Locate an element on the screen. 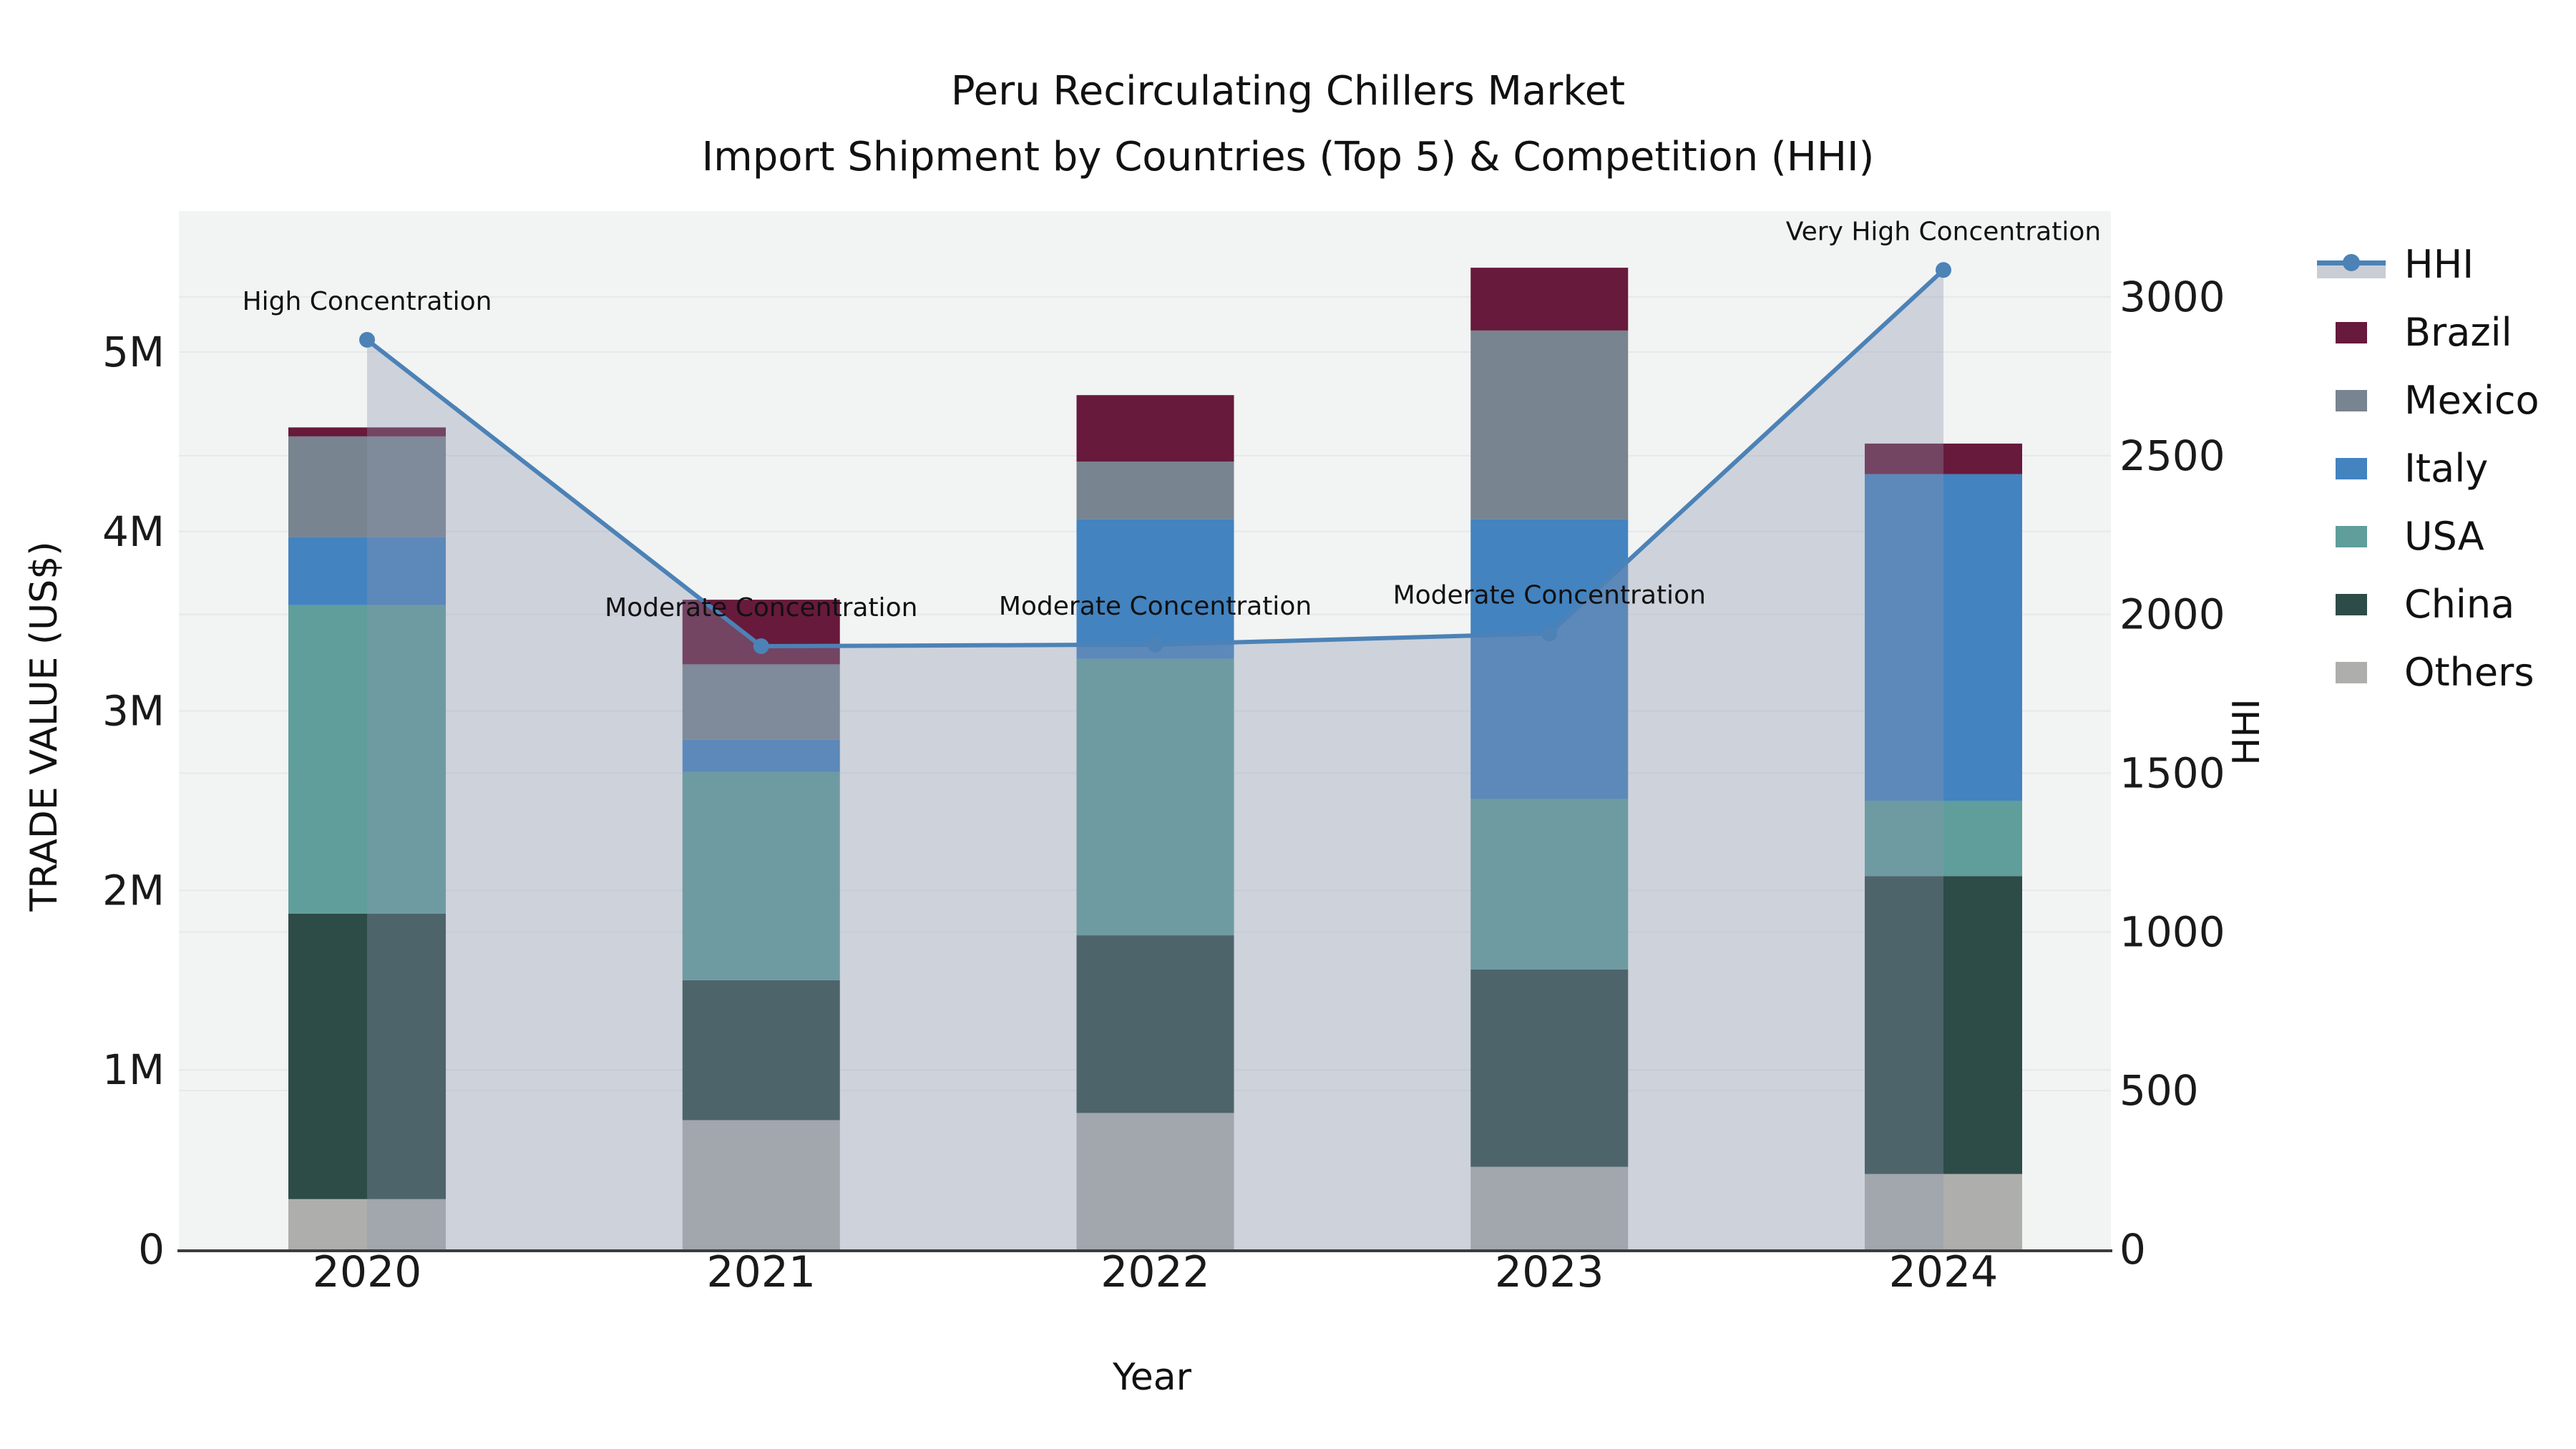  annotation-2022: Moderate Concentration is located at coordinates (1155, 606).